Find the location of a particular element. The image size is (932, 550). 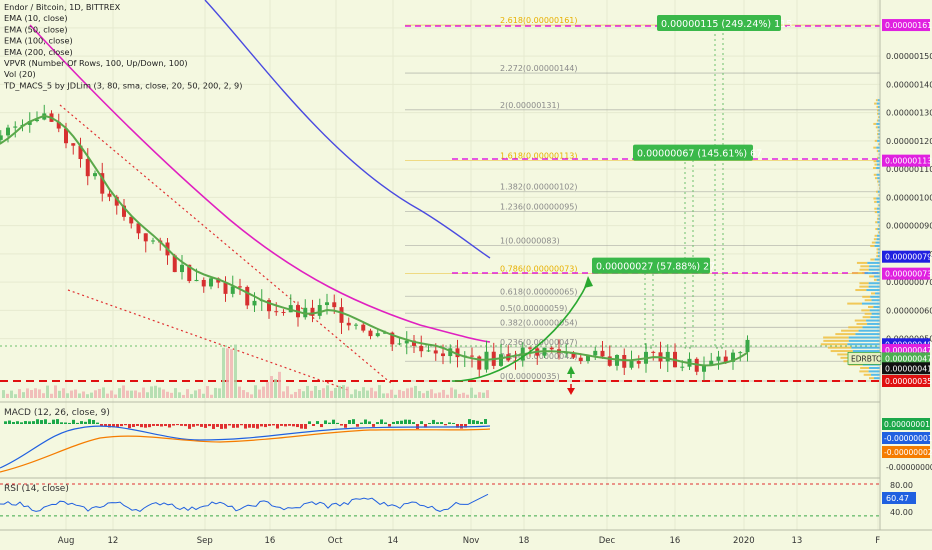

y-tick-label: 0.00000150 is located at coordinates (909, 56).